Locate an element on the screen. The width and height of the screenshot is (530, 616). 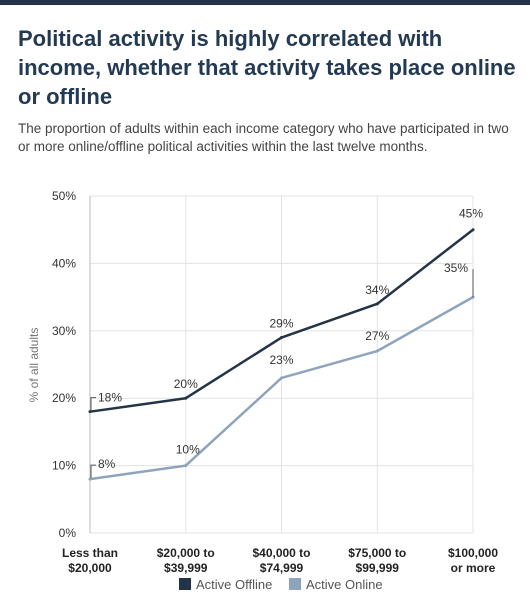
top-accent-bar is located at coordinates (265, 2).